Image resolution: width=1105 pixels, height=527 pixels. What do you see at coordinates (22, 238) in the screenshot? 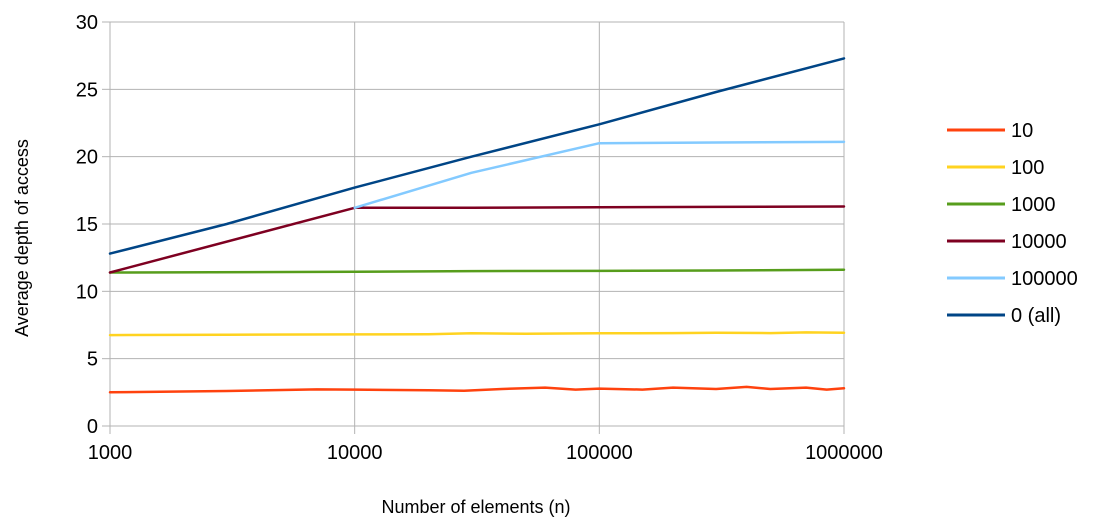
I see `y-axis-title: Average depth of access` at bounding box center [22, 238].